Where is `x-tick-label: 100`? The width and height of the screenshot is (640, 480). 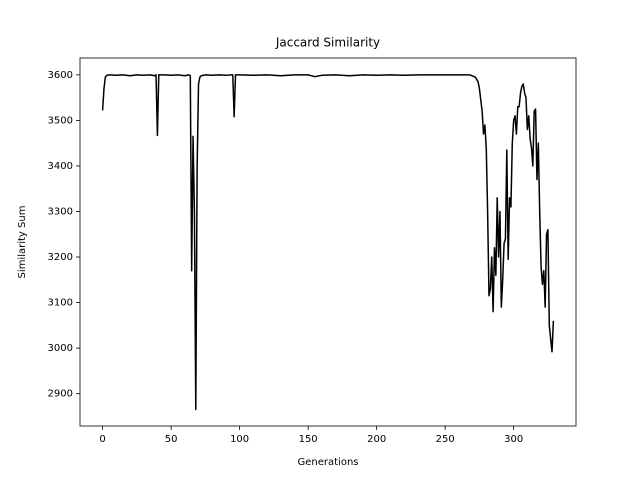
x-tick-label: 100 is located at coordinates (239, 439).